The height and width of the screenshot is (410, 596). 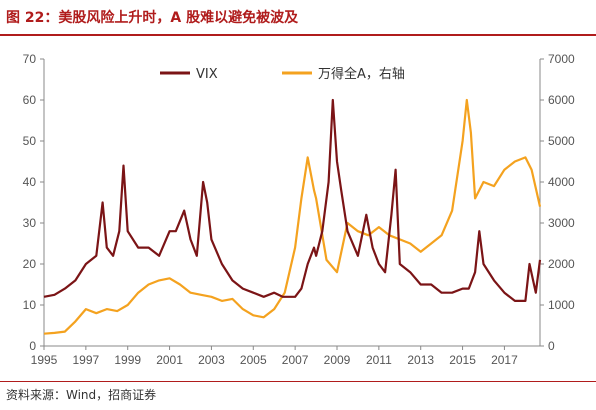 What do you see at coordinates (337, 360) in the screenshot?
I see `x-tick-label: 2009` at bounding box center [337, 360].